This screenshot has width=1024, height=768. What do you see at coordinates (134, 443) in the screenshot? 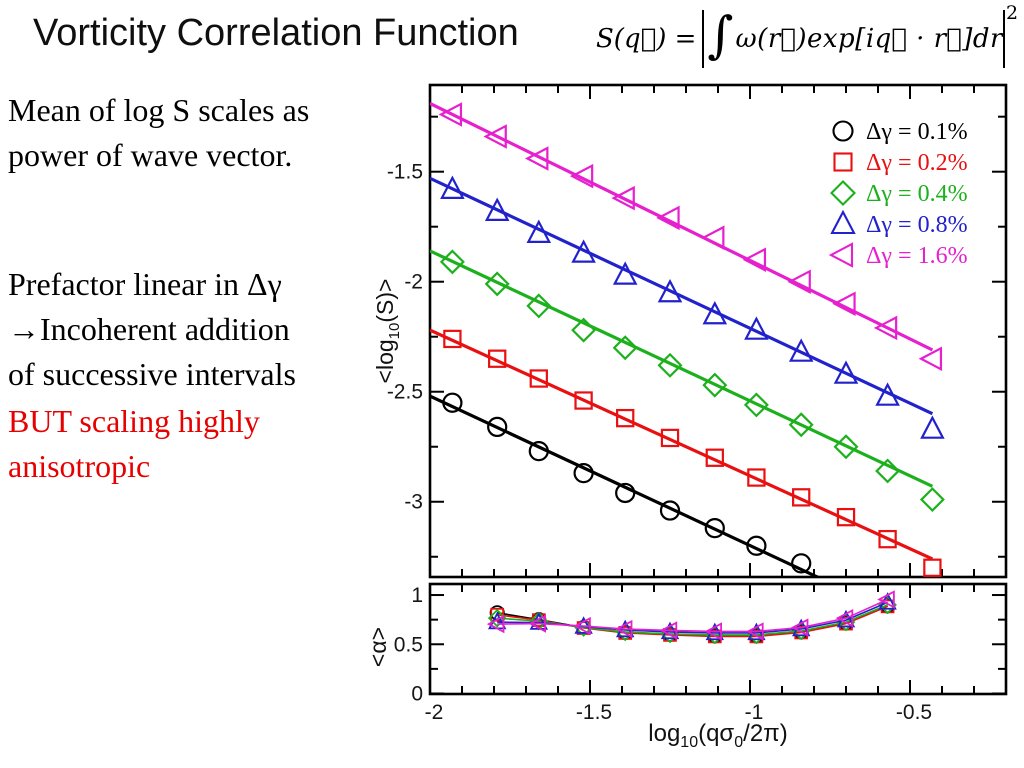
I see `text-paragraph-3: BUT scaling highly anisotropic` at bounding box center [134, 443].